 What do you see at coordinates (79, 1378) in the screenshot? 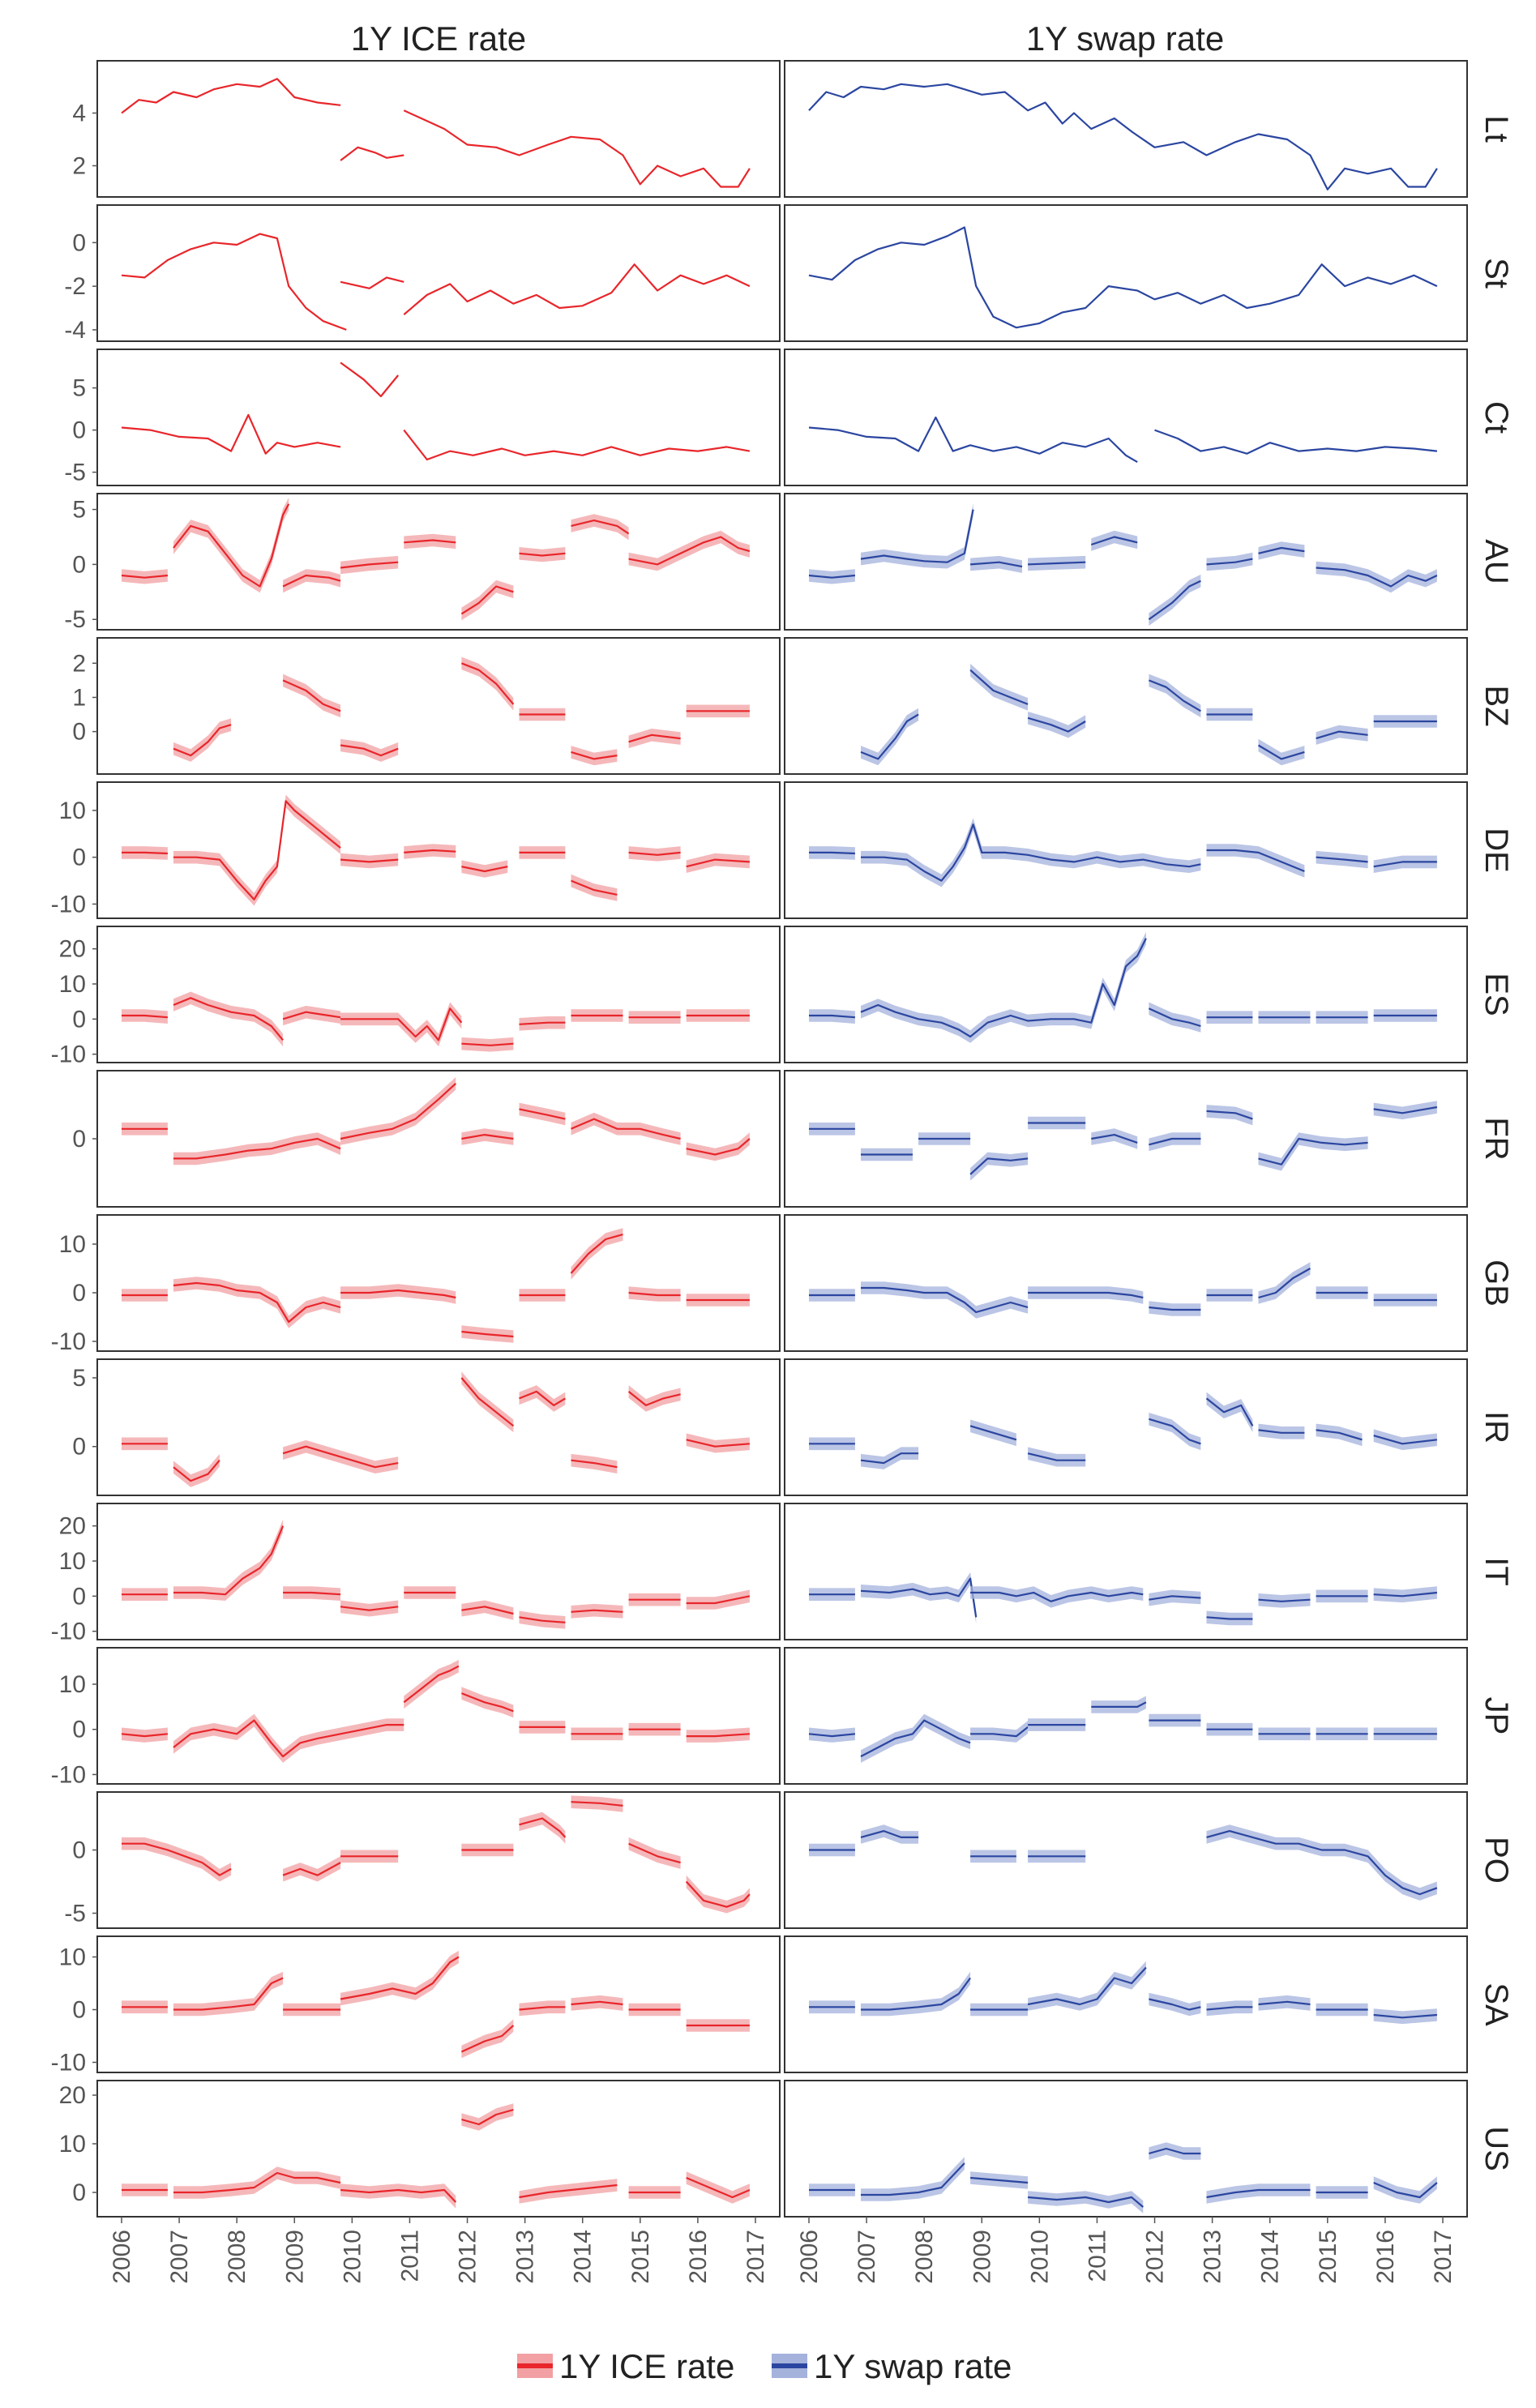
I see `y-tick-label: 5` at bounding box center [79, 1378].